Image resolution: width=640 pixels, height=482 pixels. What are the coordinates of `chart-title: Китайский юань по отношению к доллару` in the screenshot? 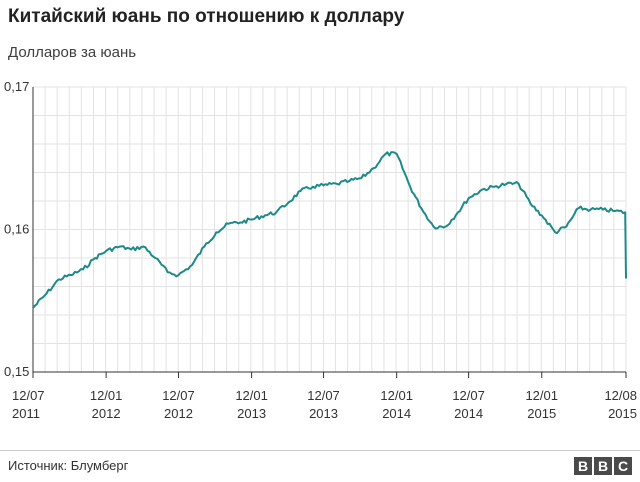 It's located at (206, 16).